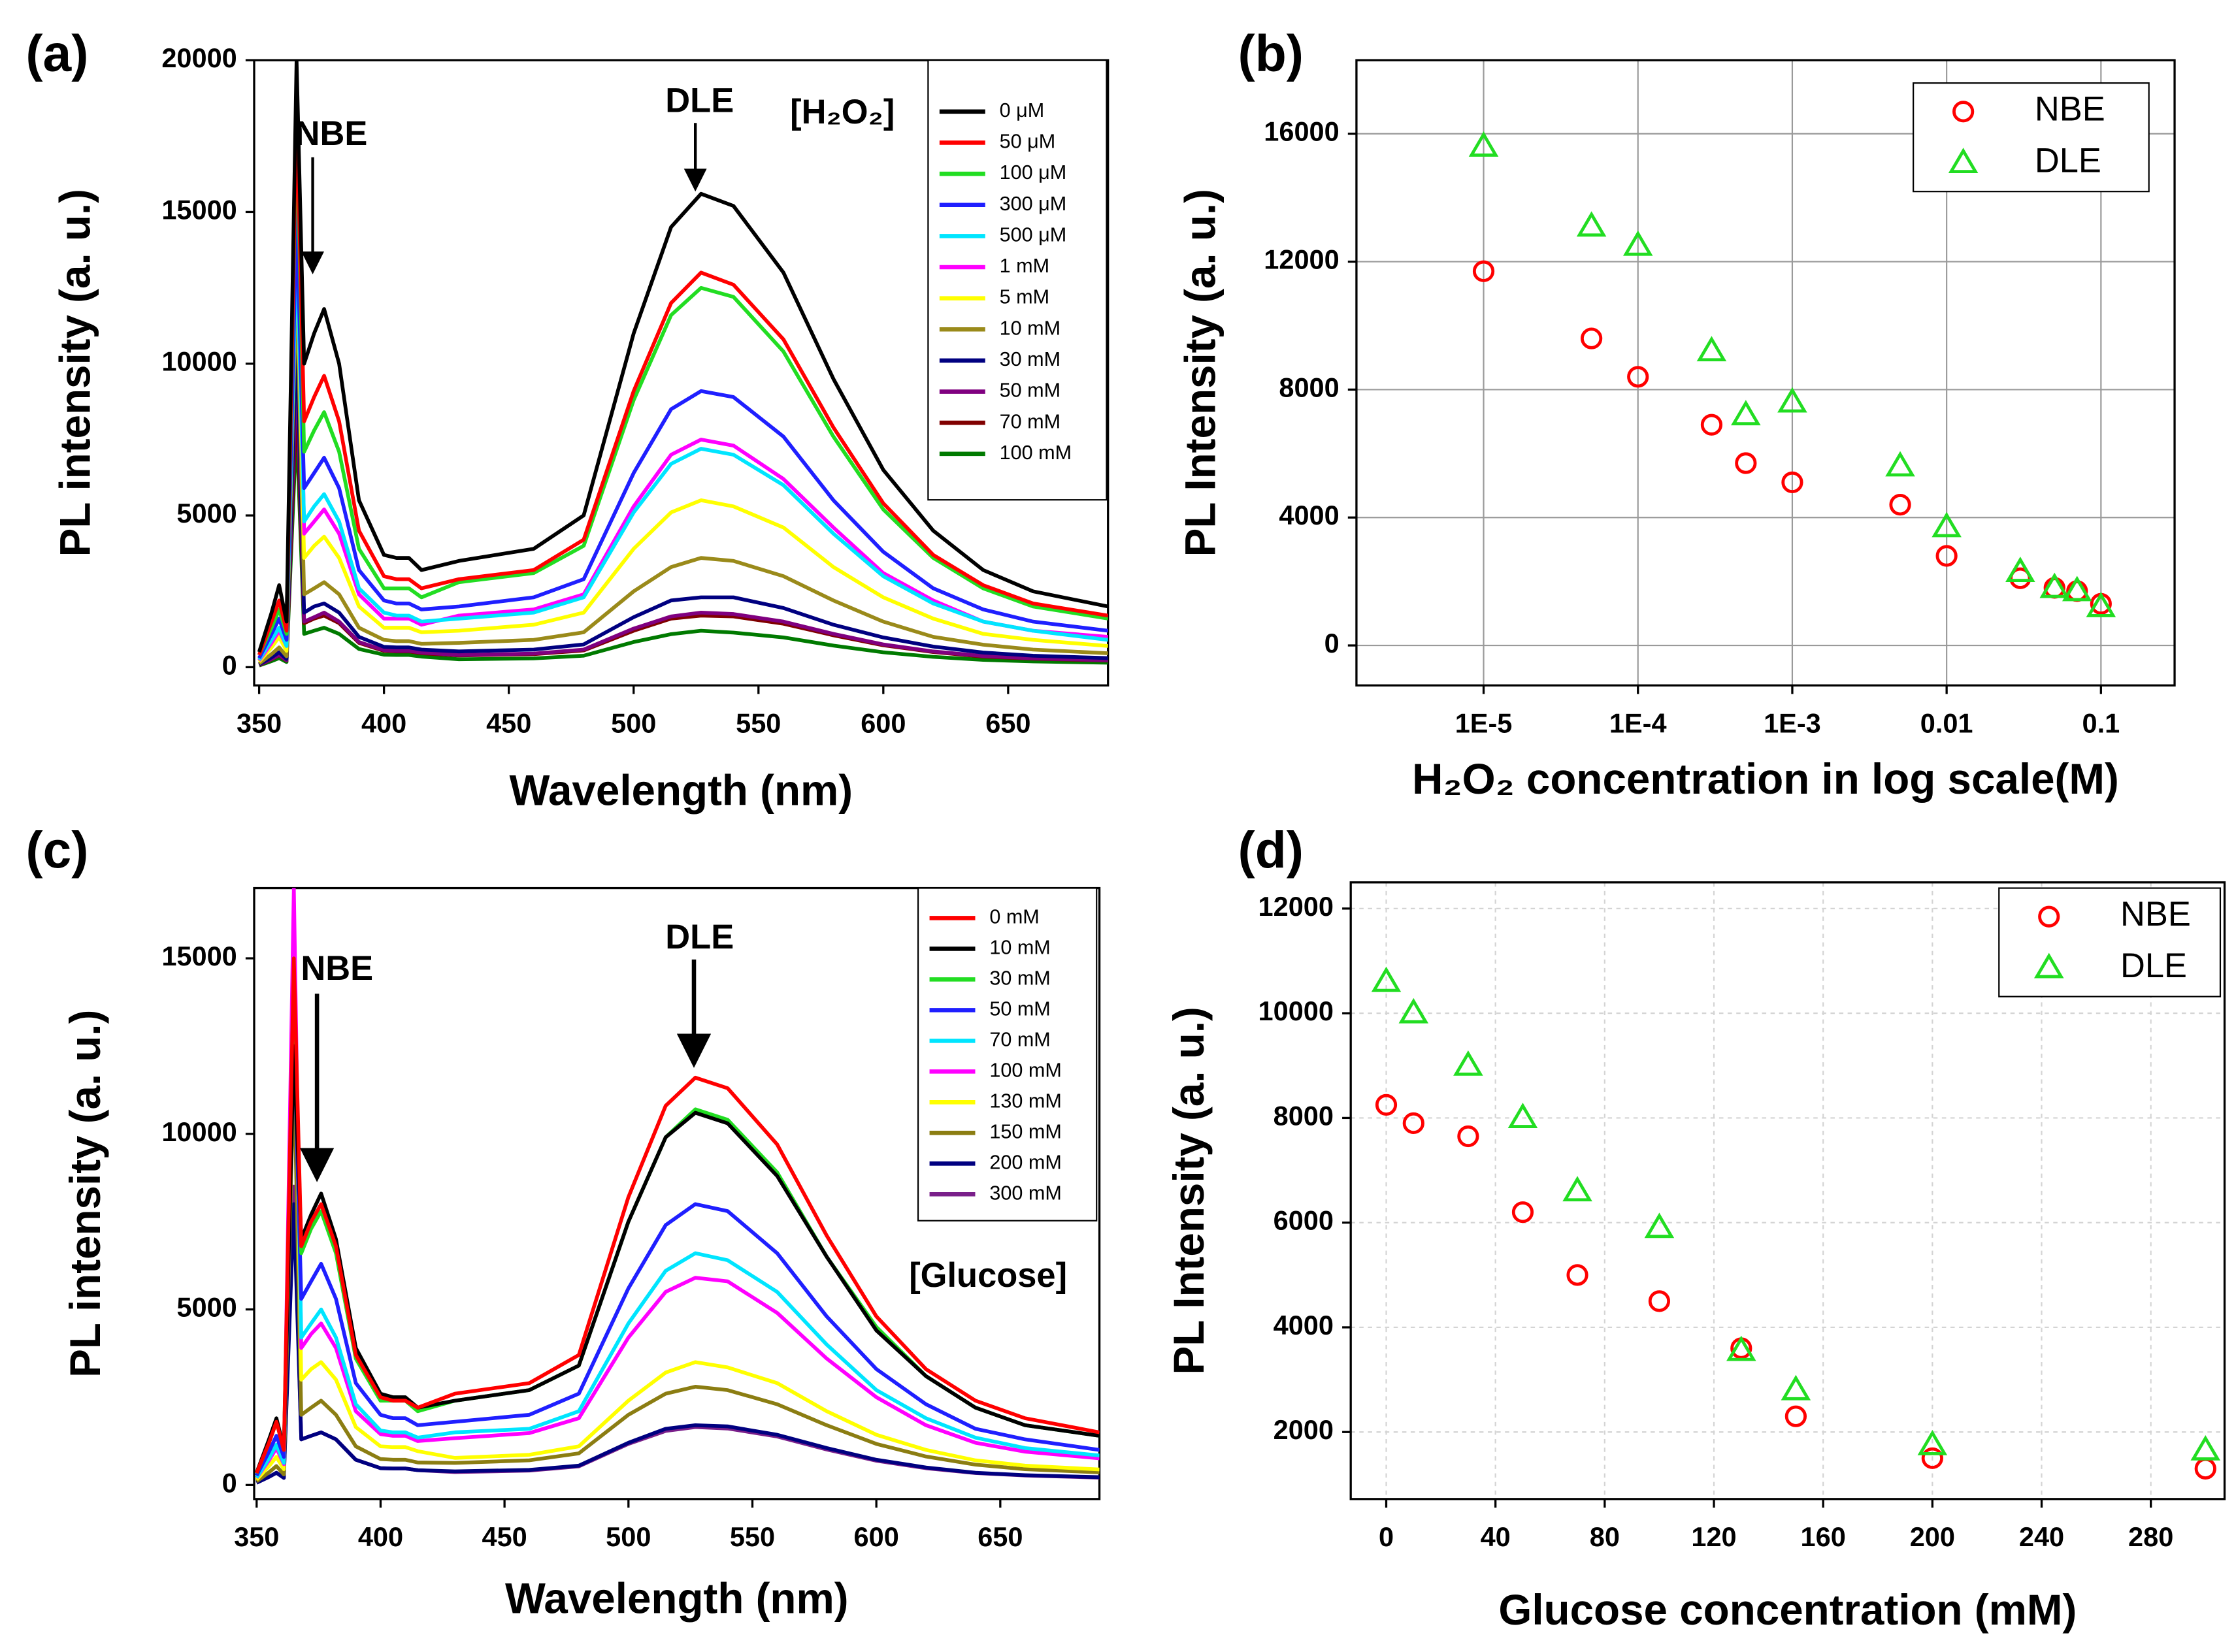 Image resolution: width=2236 pixels, height=1652 pixels. I want to click on legend-label: 50 mM, so click(1030, 391).